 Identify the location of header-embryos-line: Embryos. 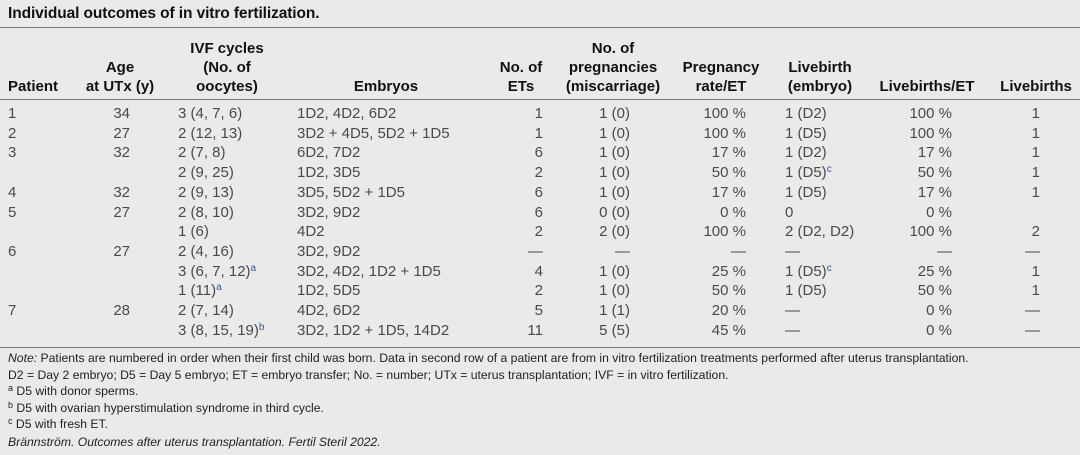
(386, 86).